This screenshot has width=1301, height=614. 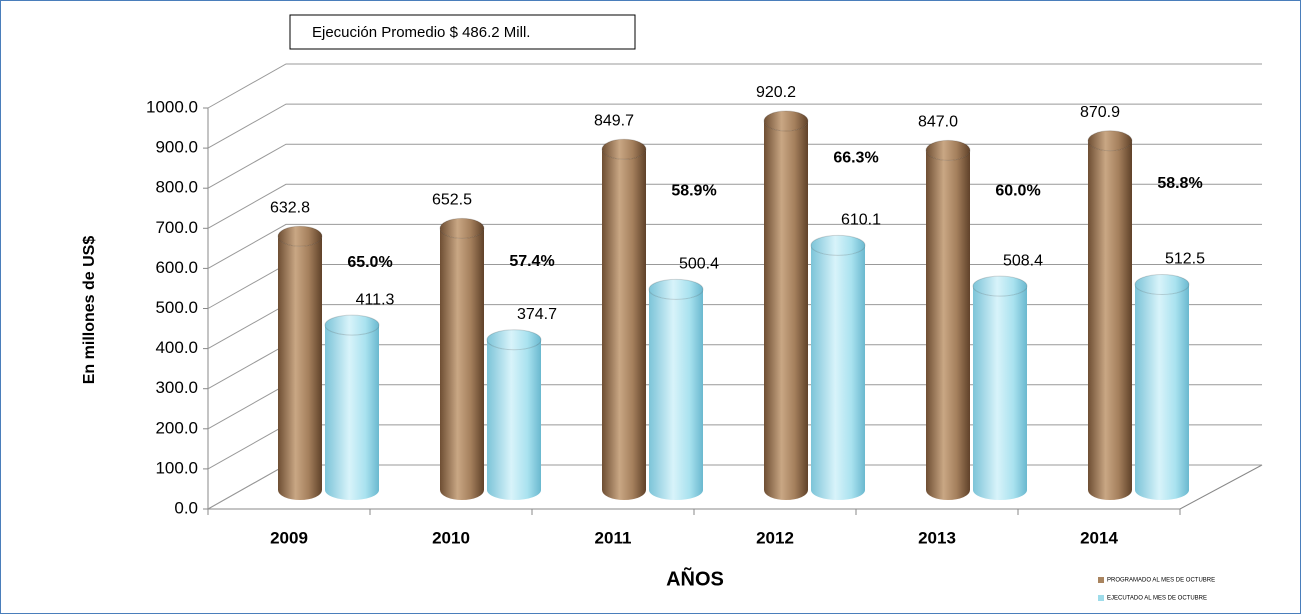 What do you see at coordinates (375, 299) in the screenshot?
I see `data-label: 411.3` at bounding box center [375, 299].